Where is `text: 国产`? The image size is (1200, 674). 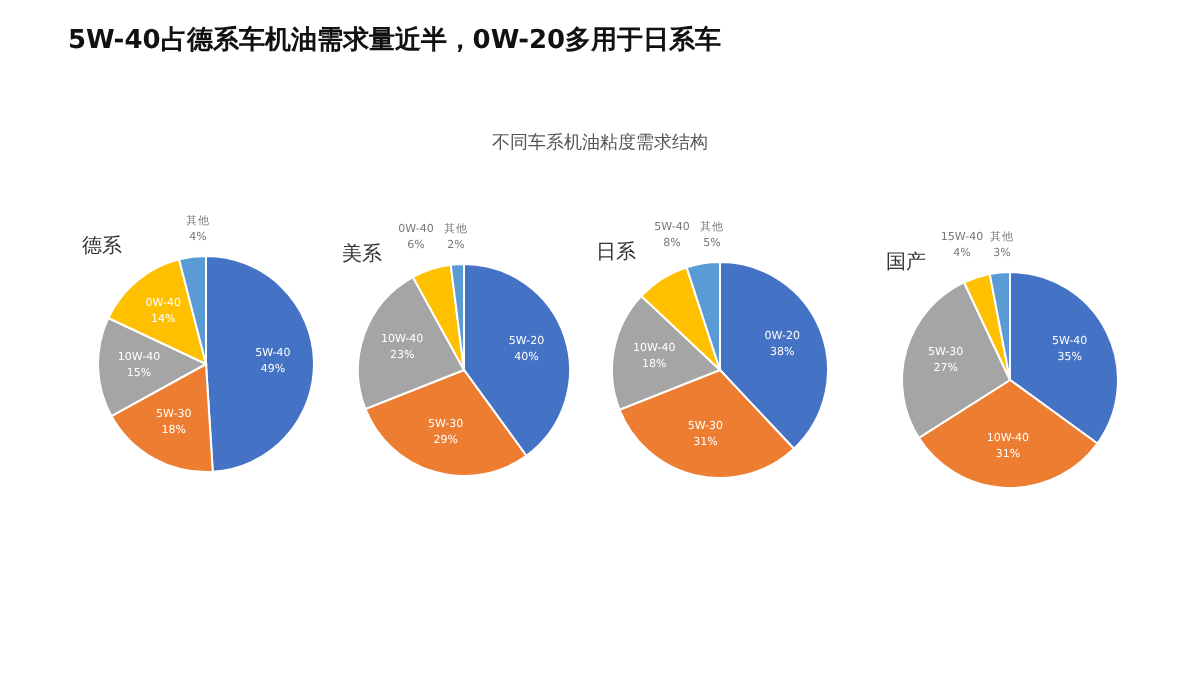
text: 国产 is located at coordinates (906, 262).